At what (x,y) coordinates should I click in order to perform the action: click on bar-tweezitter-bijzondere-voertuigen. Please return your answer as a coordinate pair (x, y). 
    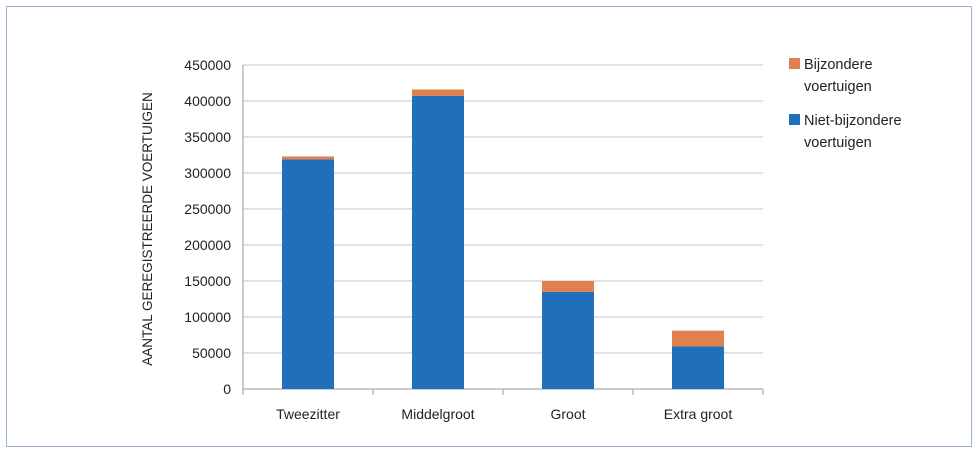
    Looking at the image, I should click on (308, 158).